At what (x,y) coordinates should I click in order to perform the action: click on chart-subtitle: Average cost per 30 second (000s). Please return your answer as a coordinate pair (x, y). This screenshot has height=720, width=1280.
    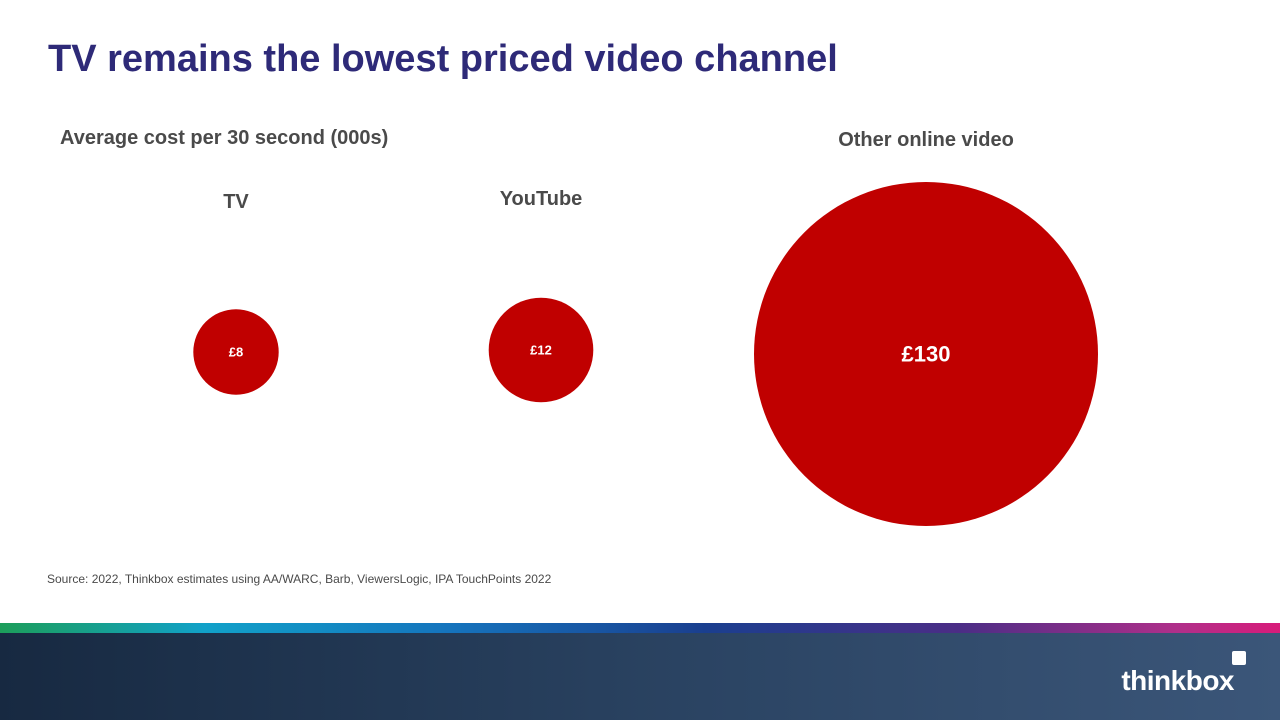
    Looking at the image, I should click on (224, 138).